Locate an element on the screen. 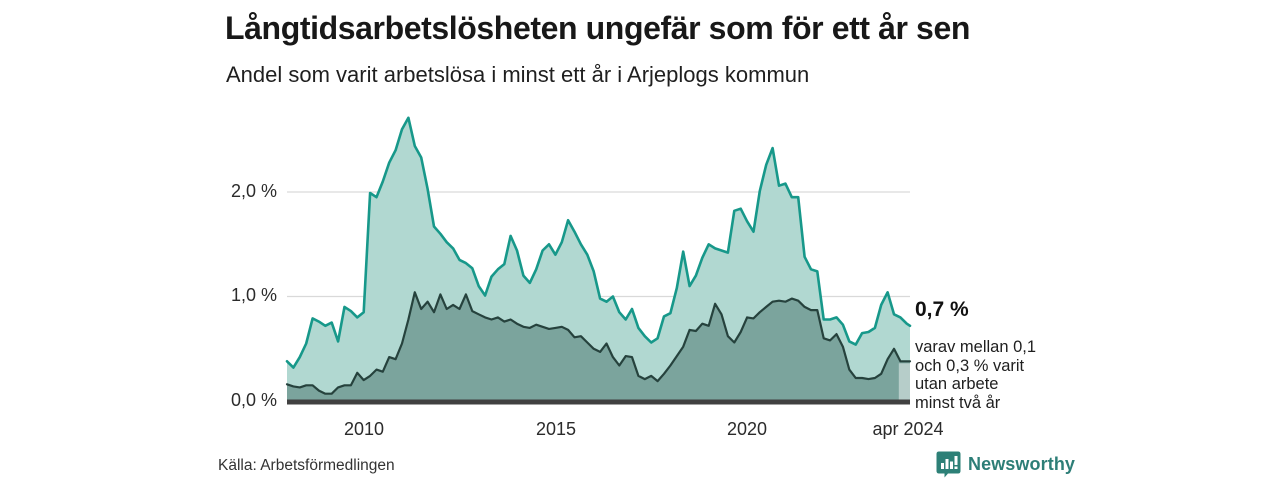 The height and width of the screenshot is (480, 1280). x-tick-2020: 2020 is located at coordinates (747, 429).